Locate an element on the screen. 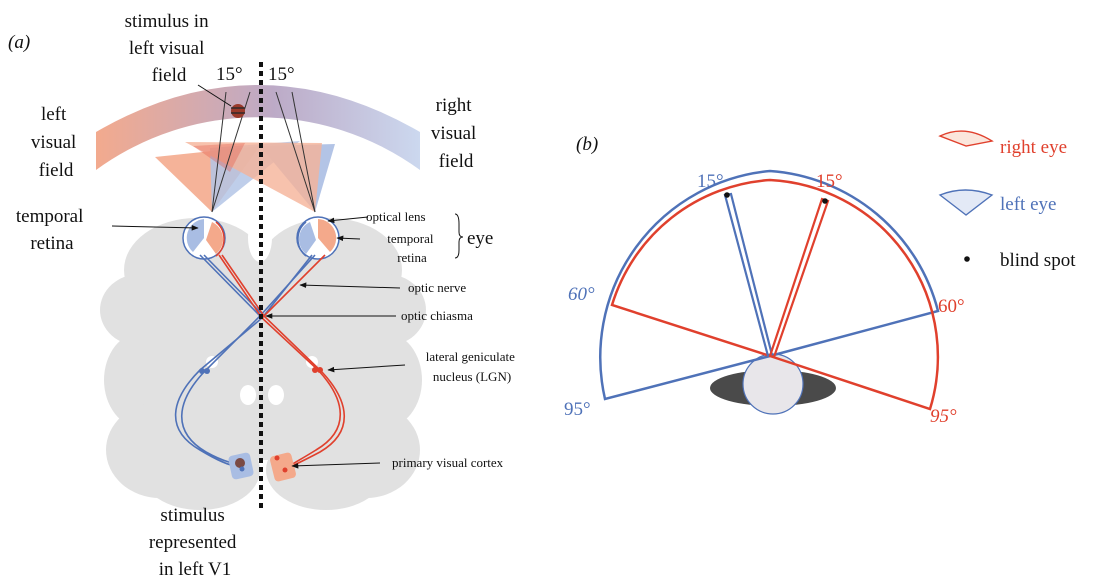 The width and height of the screenshot is (1100, 579). panel-a-label: (a) is located at coordinates (19, 42).